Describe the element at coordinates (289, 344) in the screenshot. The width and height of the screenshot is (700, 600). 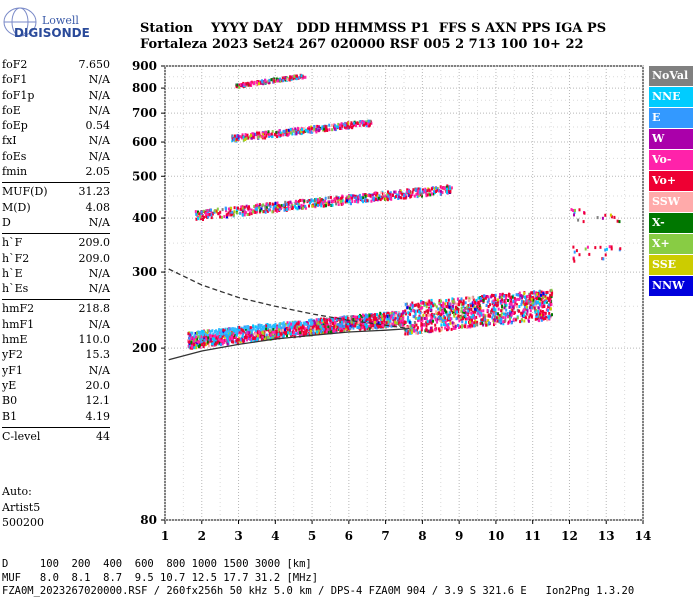
I see `electron-density-profile-solid` at that location.